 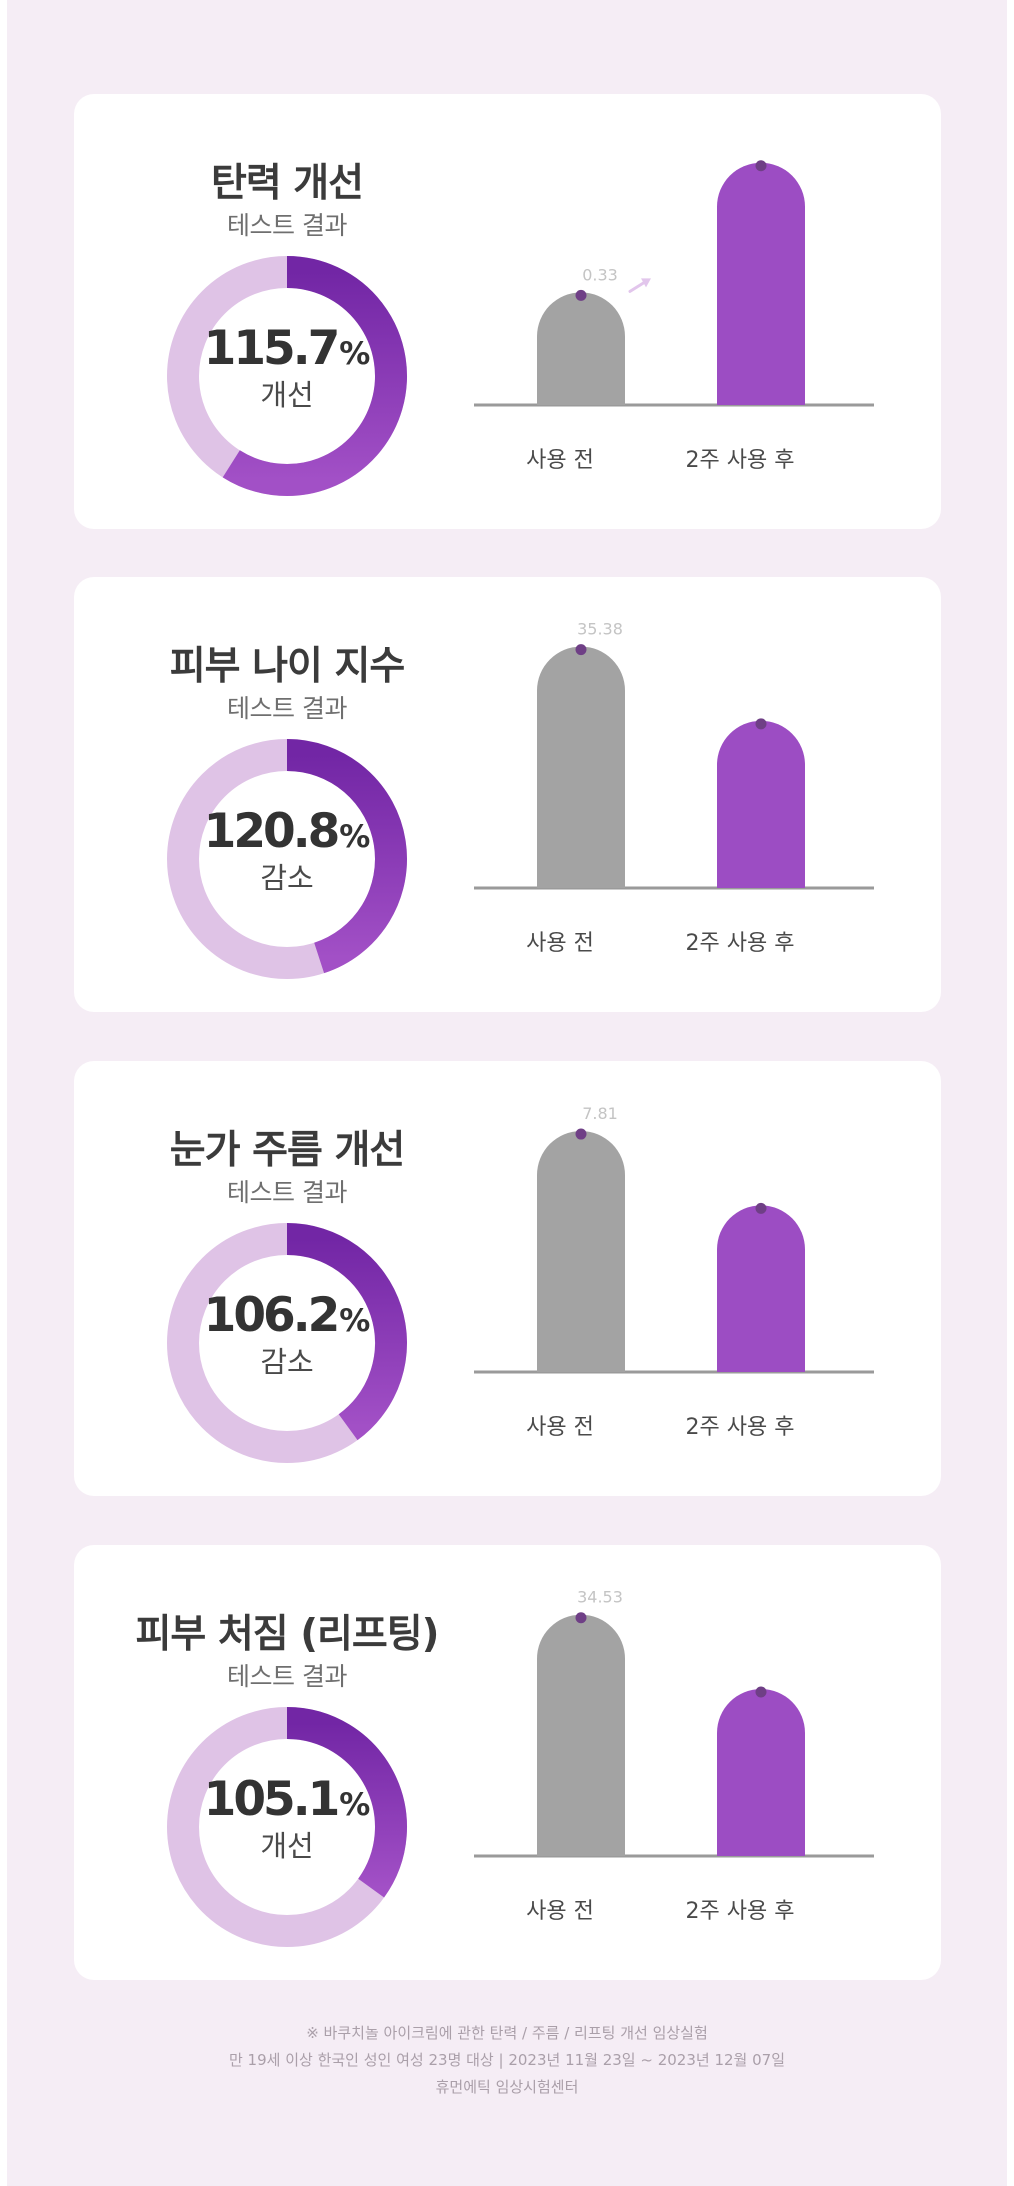 I want to click on bar-value-label: 35.38, so click(x=600, y=629).